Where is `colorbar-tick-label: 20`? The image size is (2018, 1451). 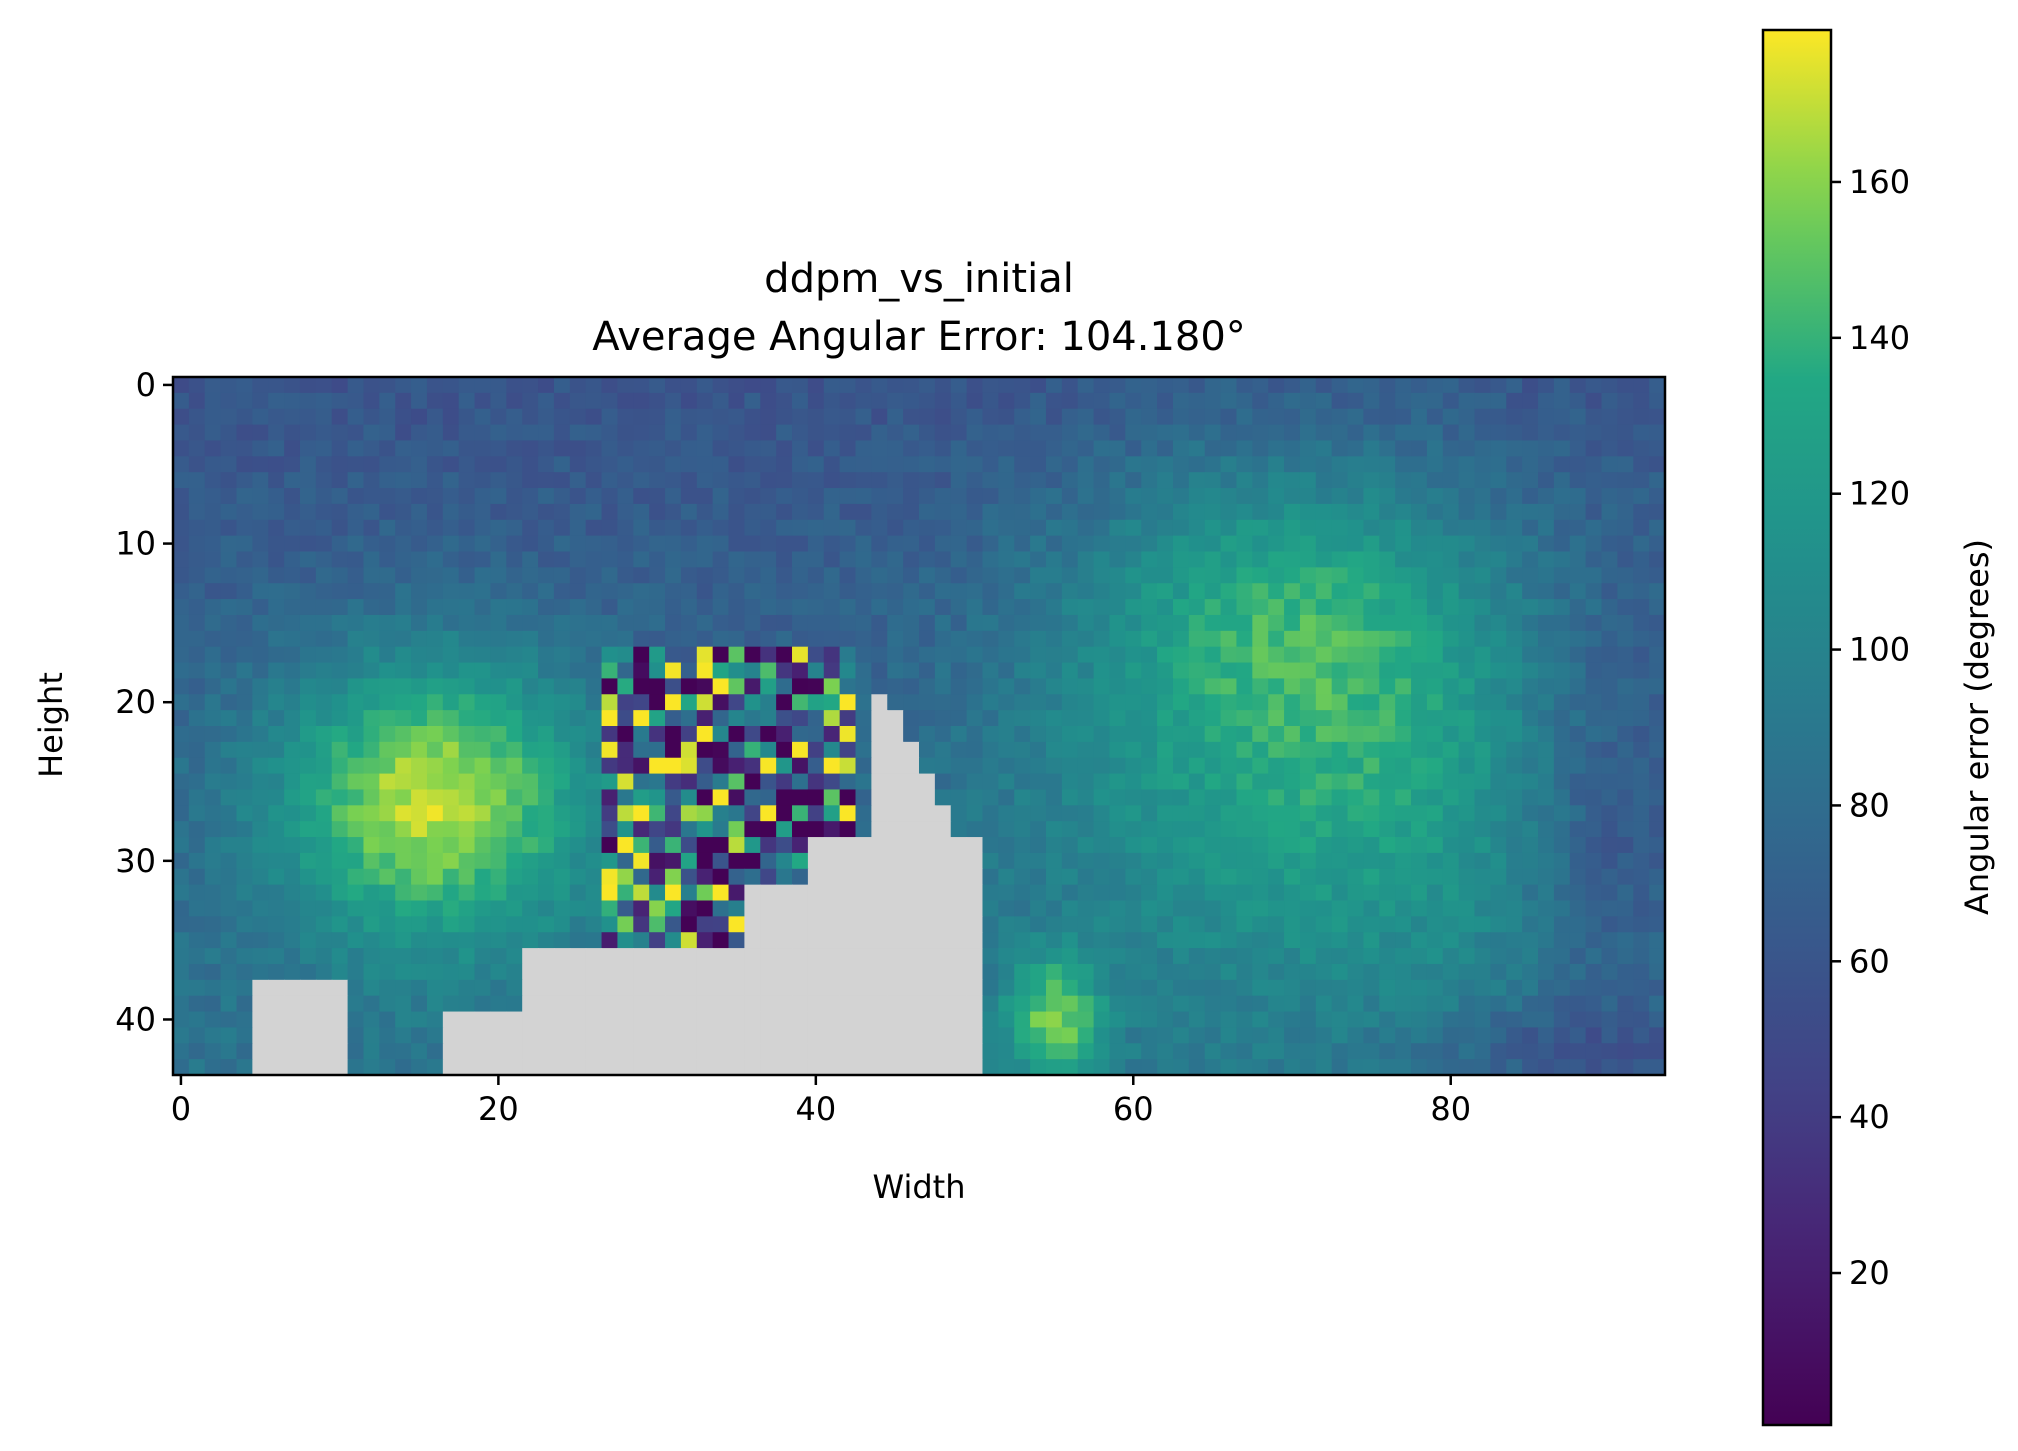 colorbar-tick-label: 20 is located at coordinates (1869, 1273).